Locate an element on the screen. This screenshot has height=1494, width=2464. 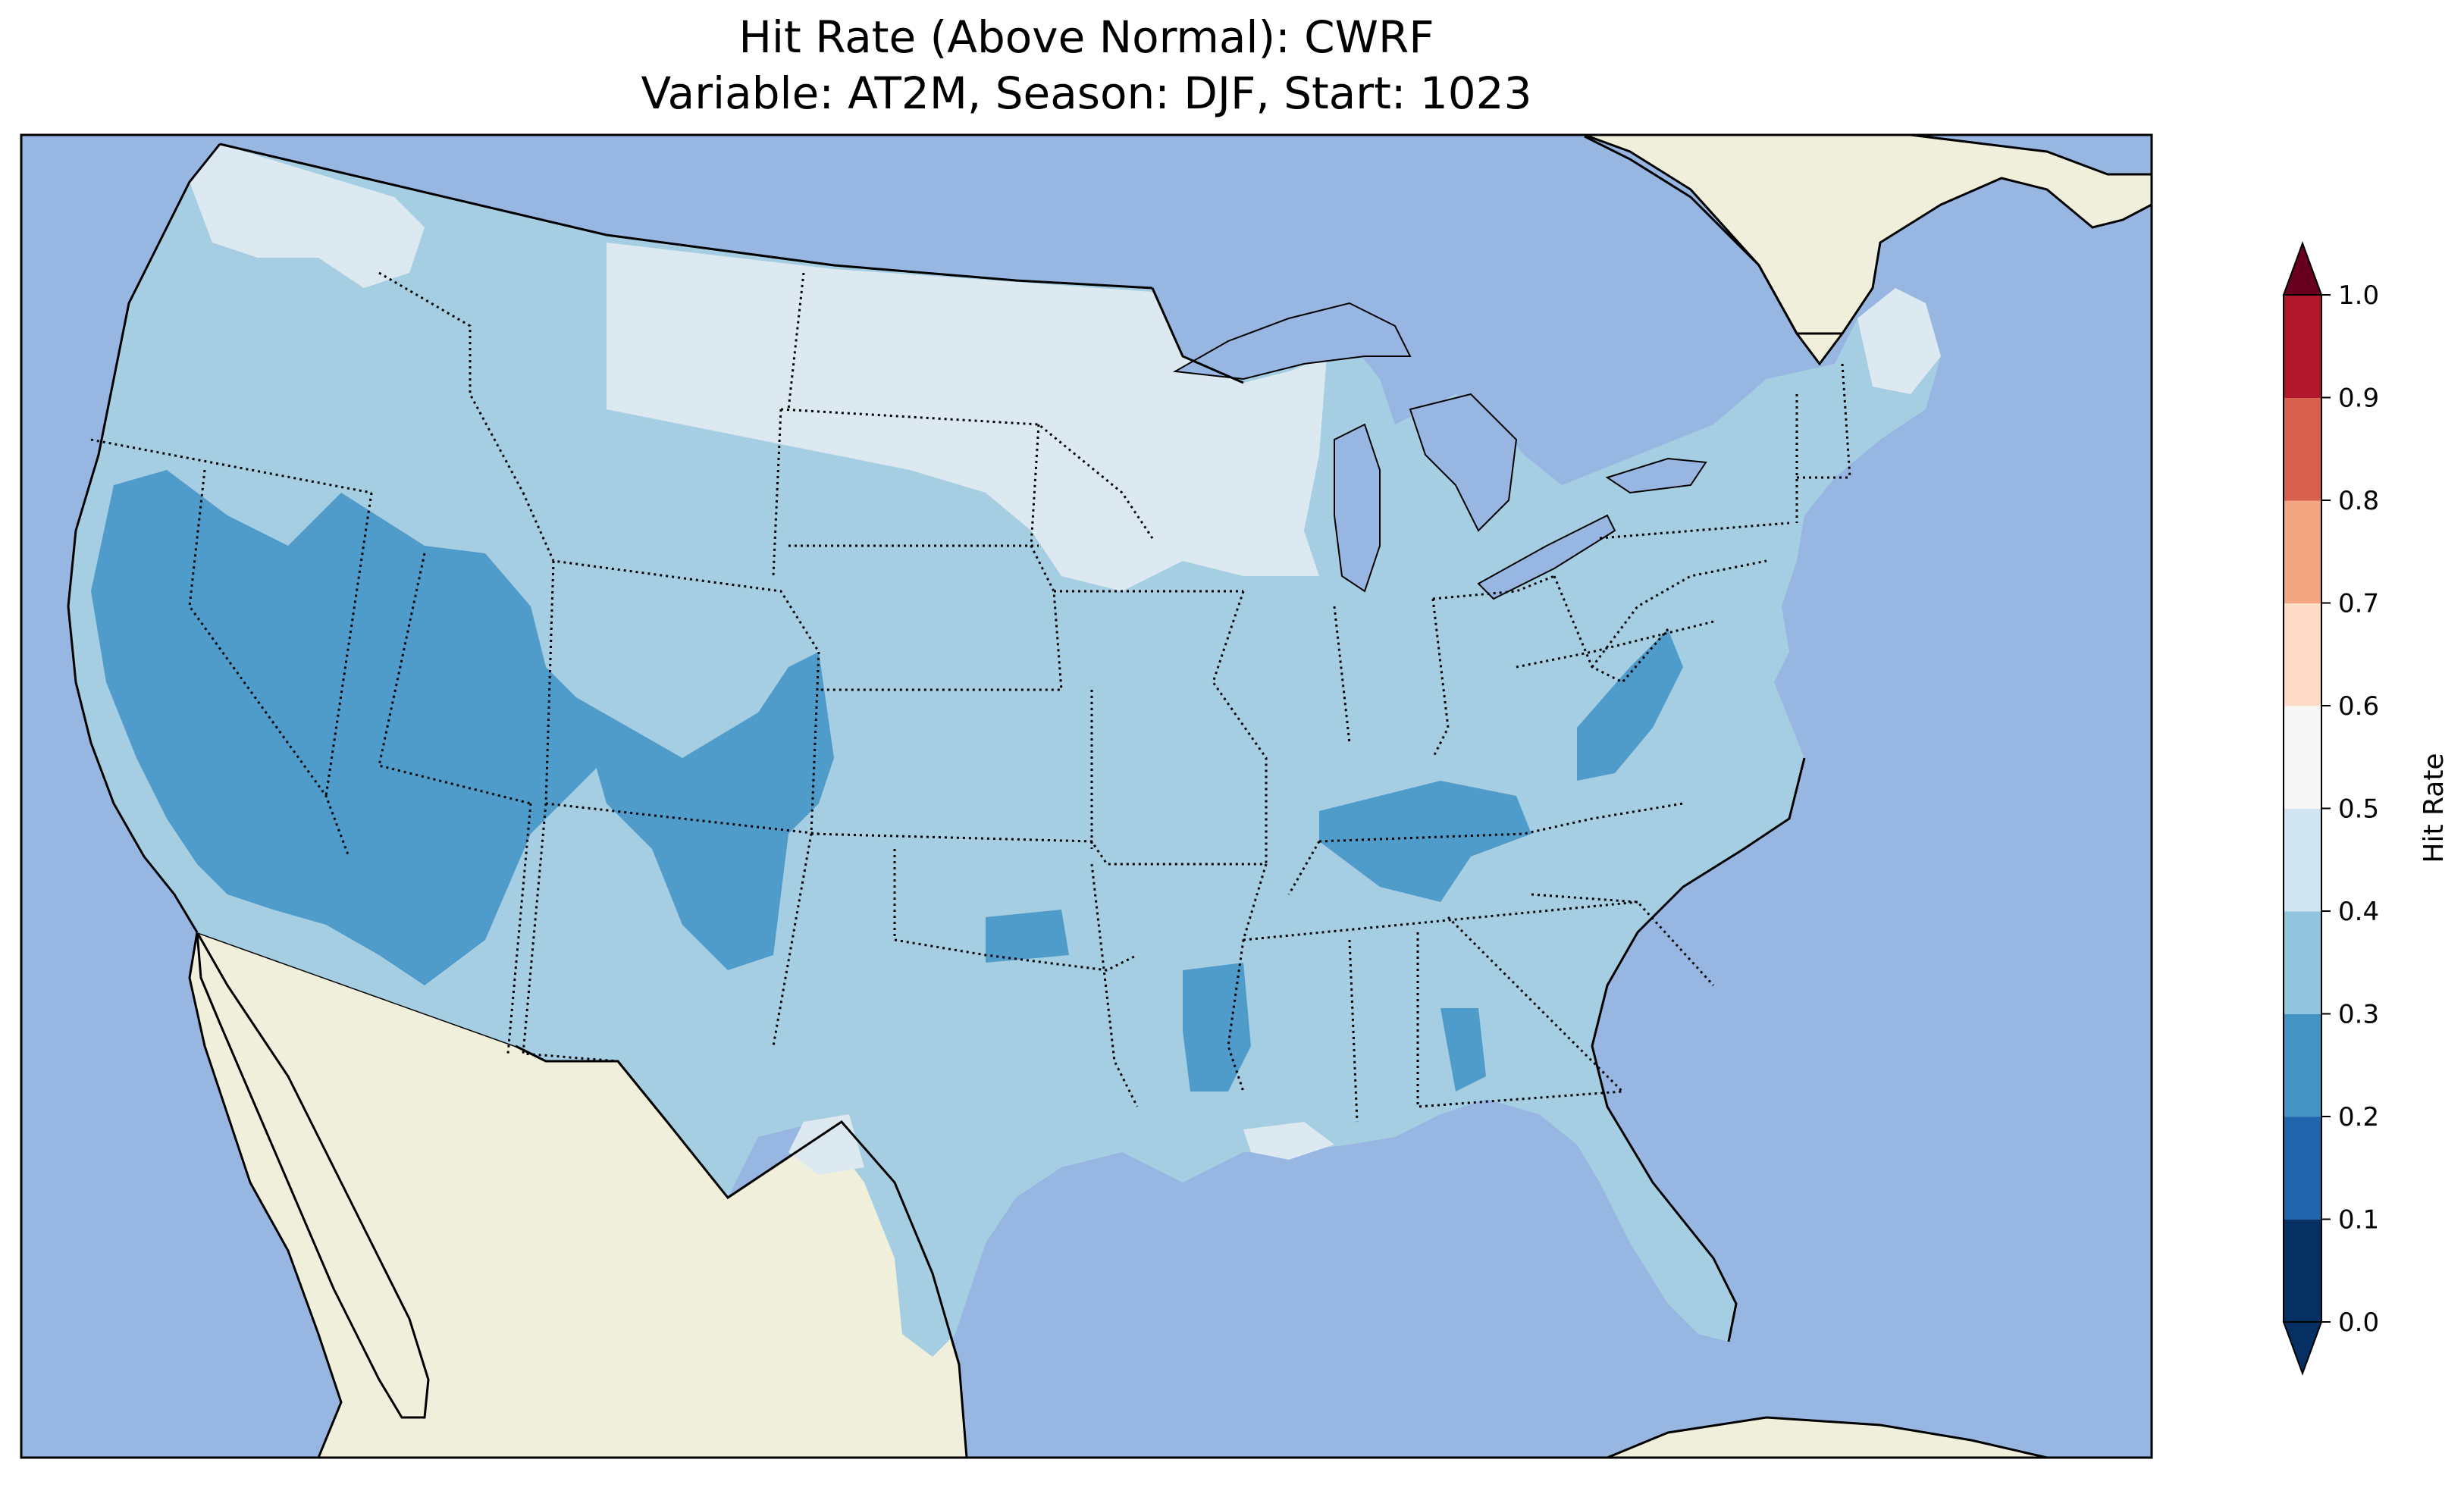
colorbar-extend-min is located at coordinates (2303, 1348).